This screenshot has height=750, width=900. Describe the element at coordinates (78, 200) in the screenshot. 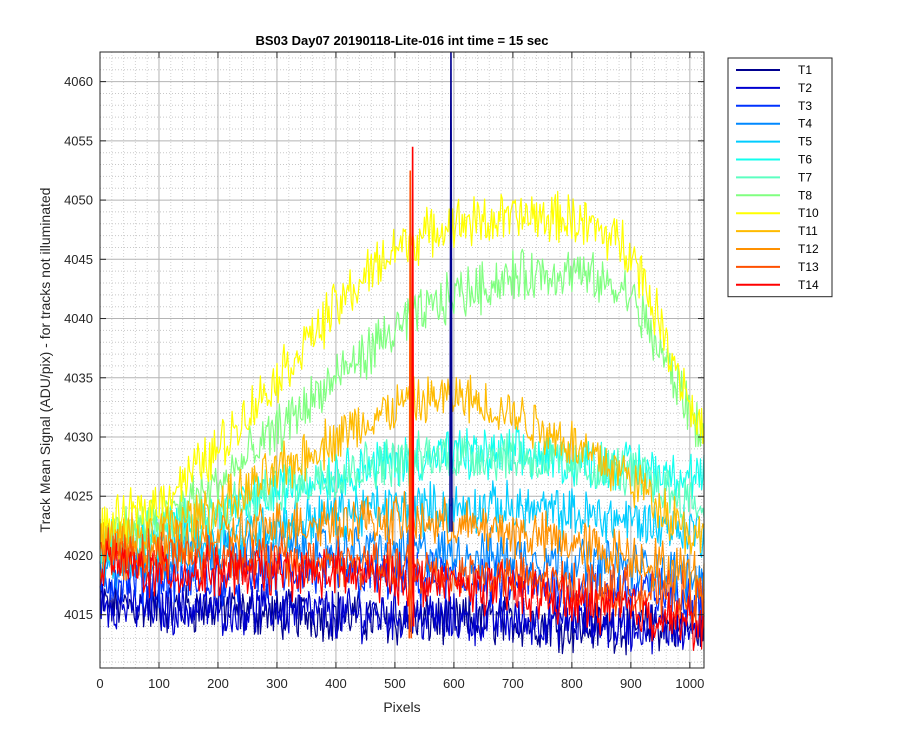

I see `y-tick-label: 4050` at that location.